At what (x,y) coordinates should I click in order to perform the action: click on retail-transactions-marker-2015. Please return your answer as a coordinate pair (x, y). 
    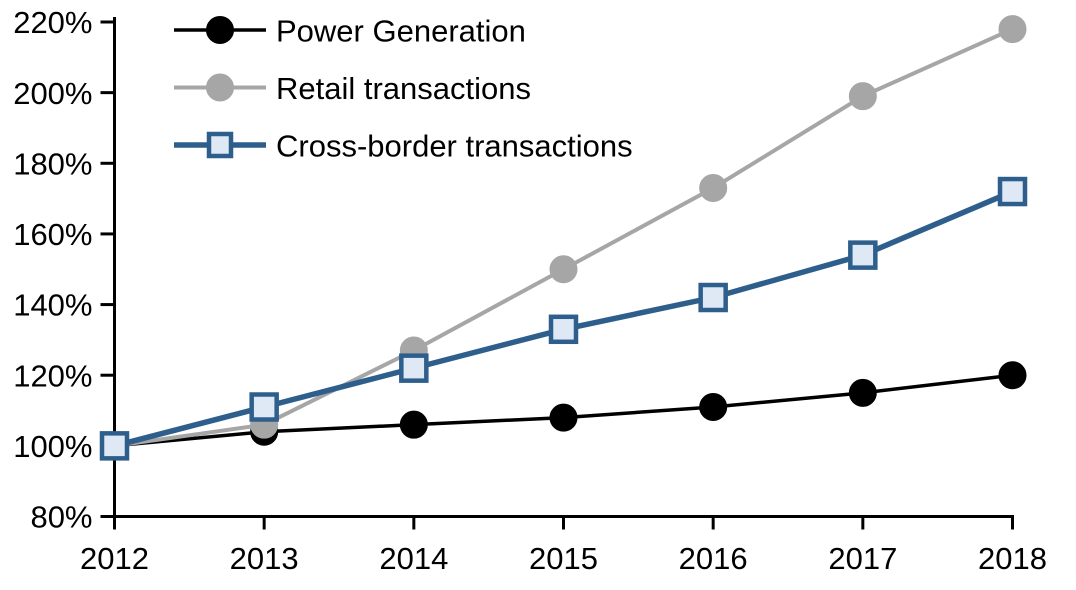
    Looking at the image, I should click on (563, 269).